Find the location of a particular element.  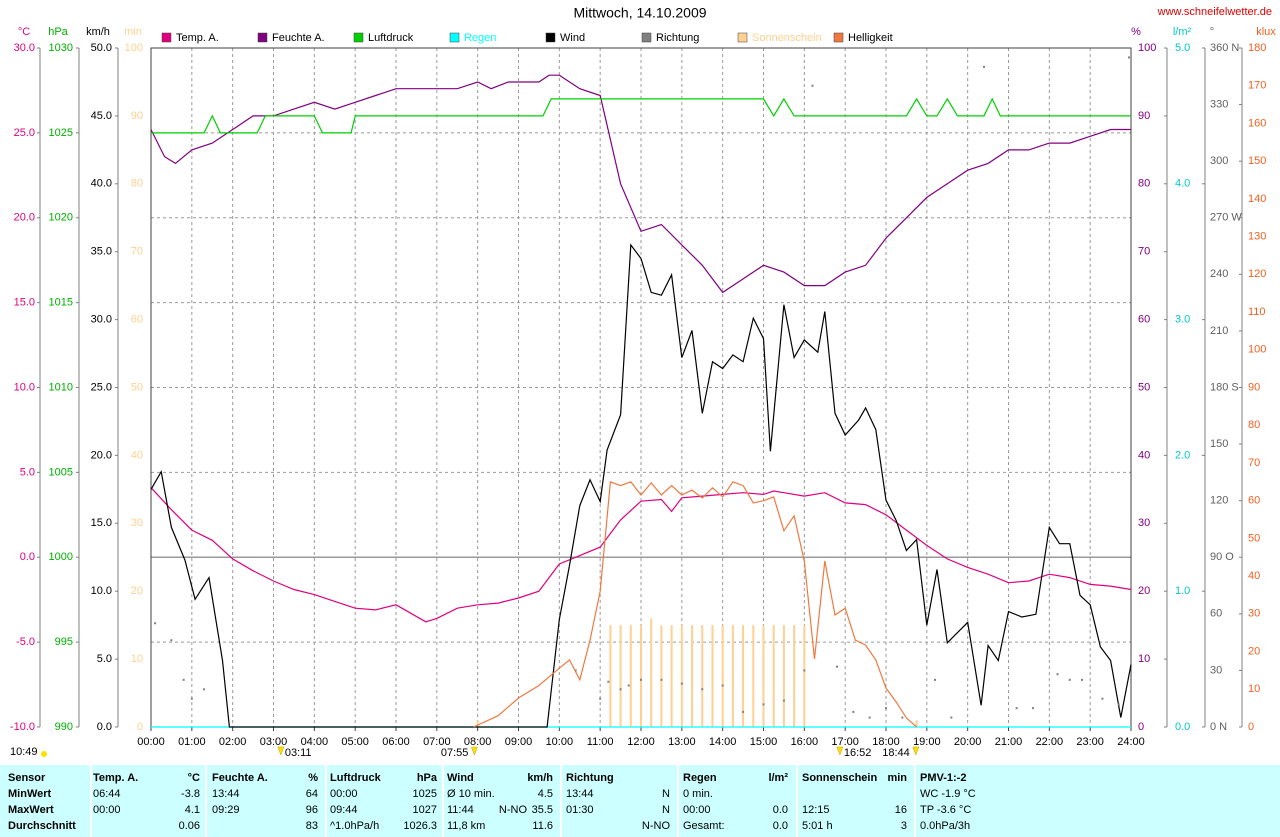

chart-title: Mittwoch, 14.10.2009 is located at coordinates (639, 13).